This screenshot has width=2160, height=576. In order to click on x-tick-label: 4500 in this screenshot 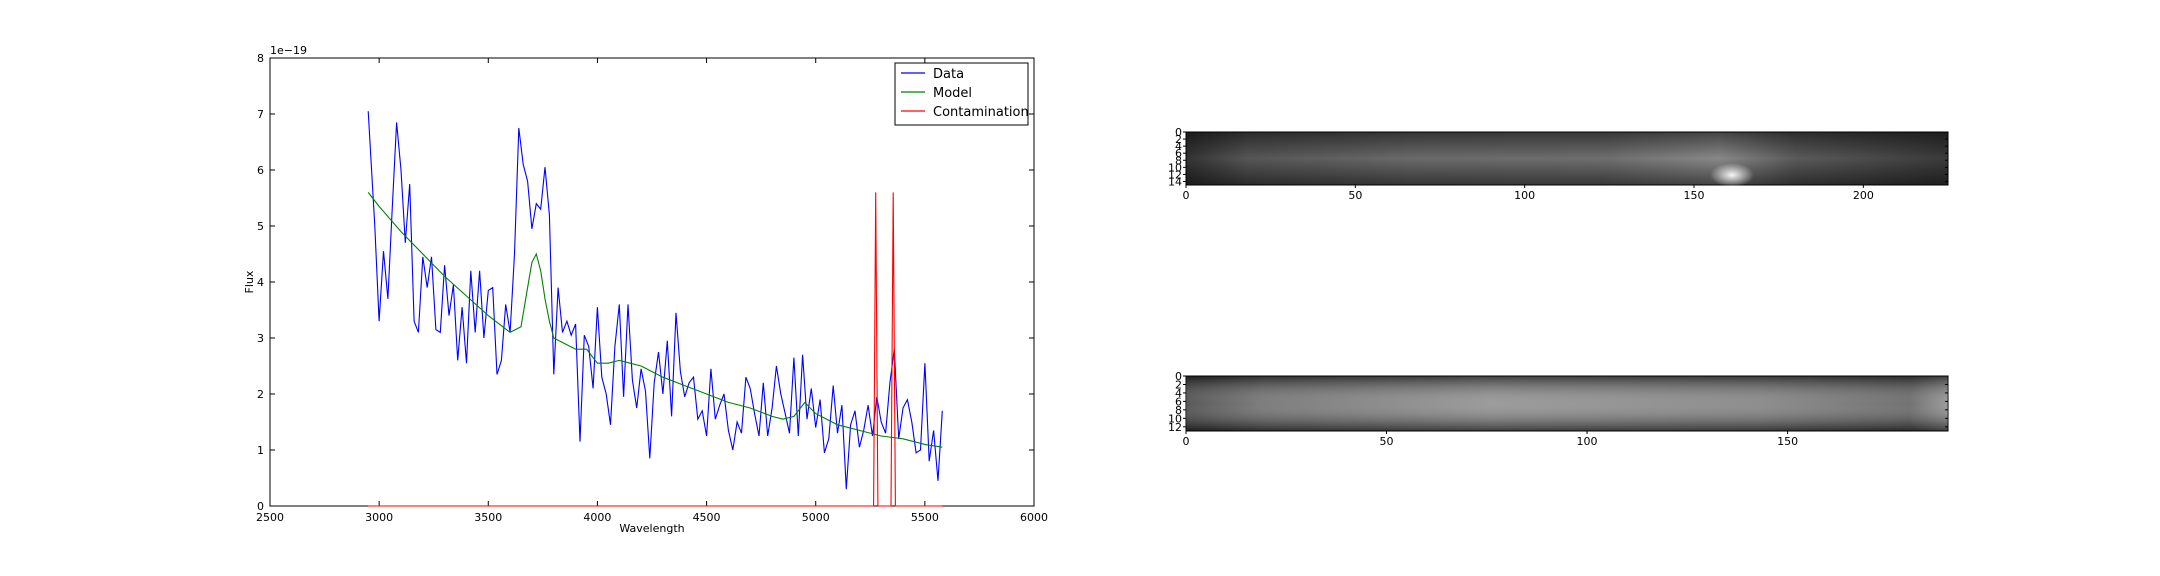, I will do `click(707, 517)`.